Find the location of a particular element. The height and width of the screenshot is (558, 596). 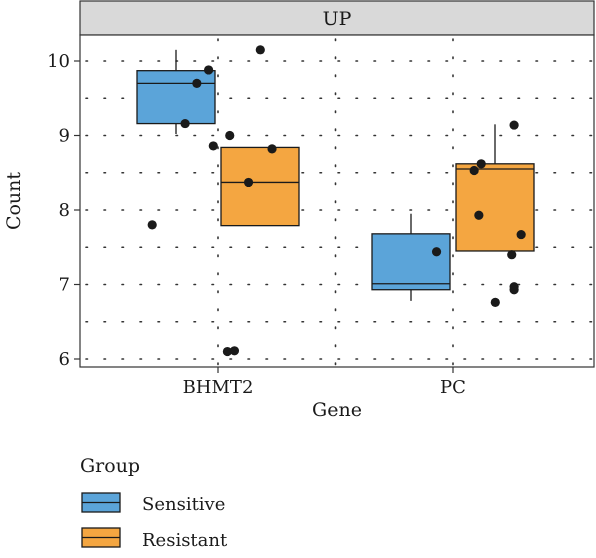

x-tick-label: BHMT2 is located at coordinates (218, 387).